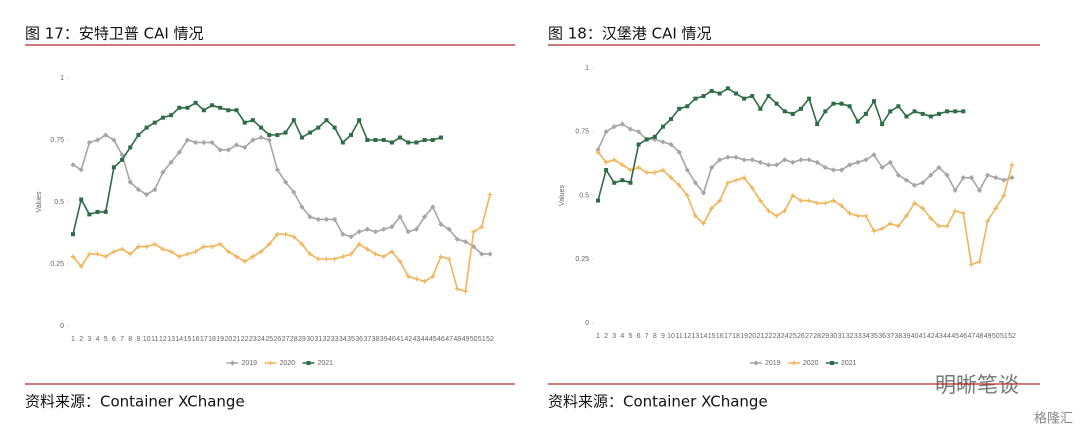  Describe the element at coordinates (57, 264) in the screenshot. I see `y-tick-label: 0.25` at that location.